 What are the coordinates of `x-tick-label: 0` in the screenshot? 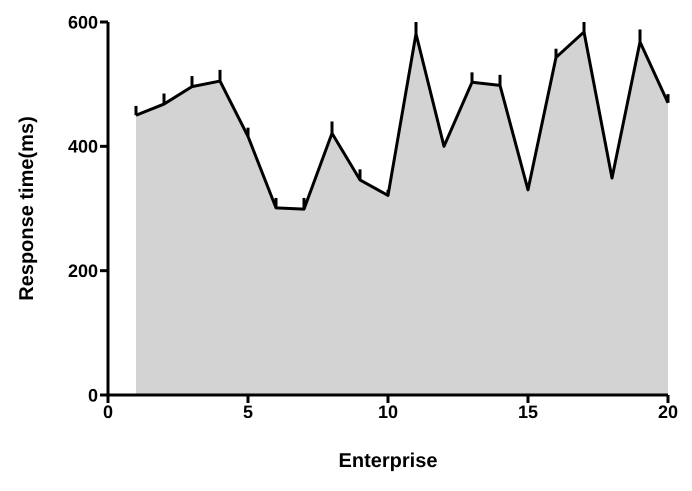 It's located at (108, 412).